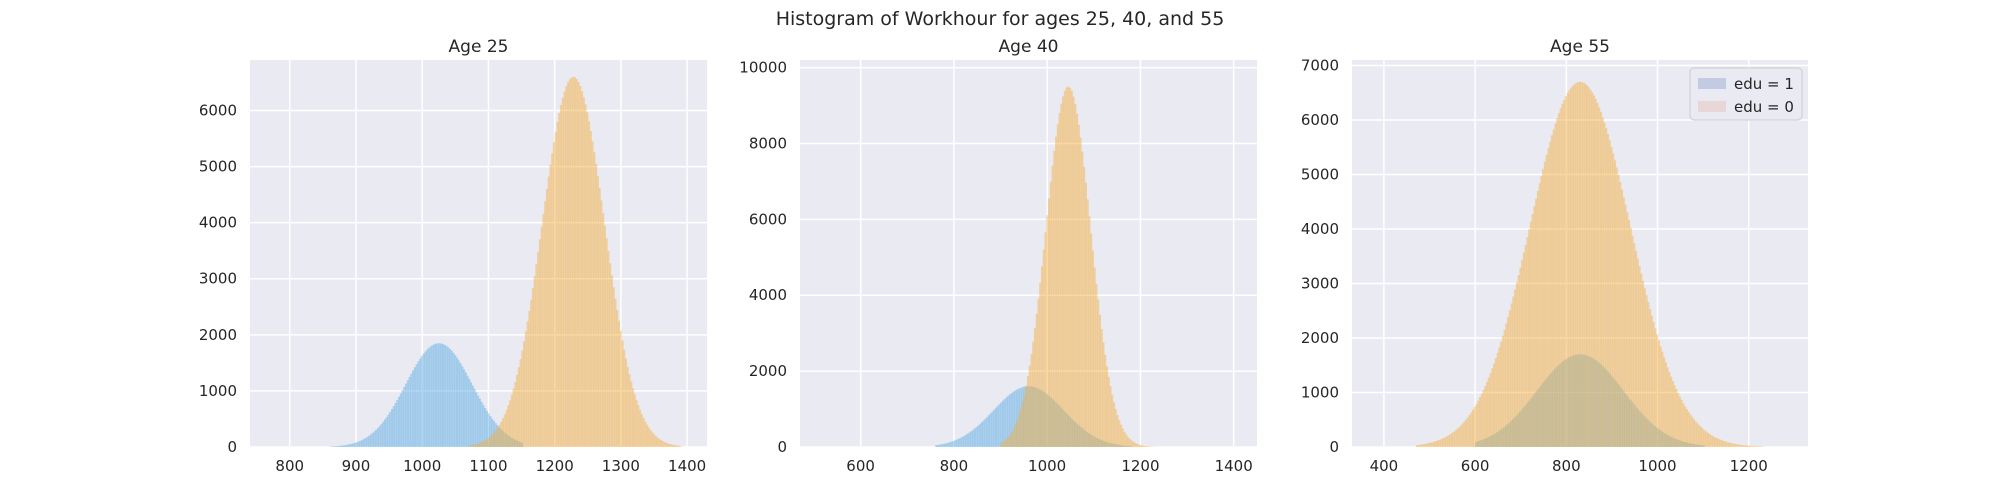 This screenshot has width=2000, height=504. I want to click on x-tick-label: 800, so click(954, 466).